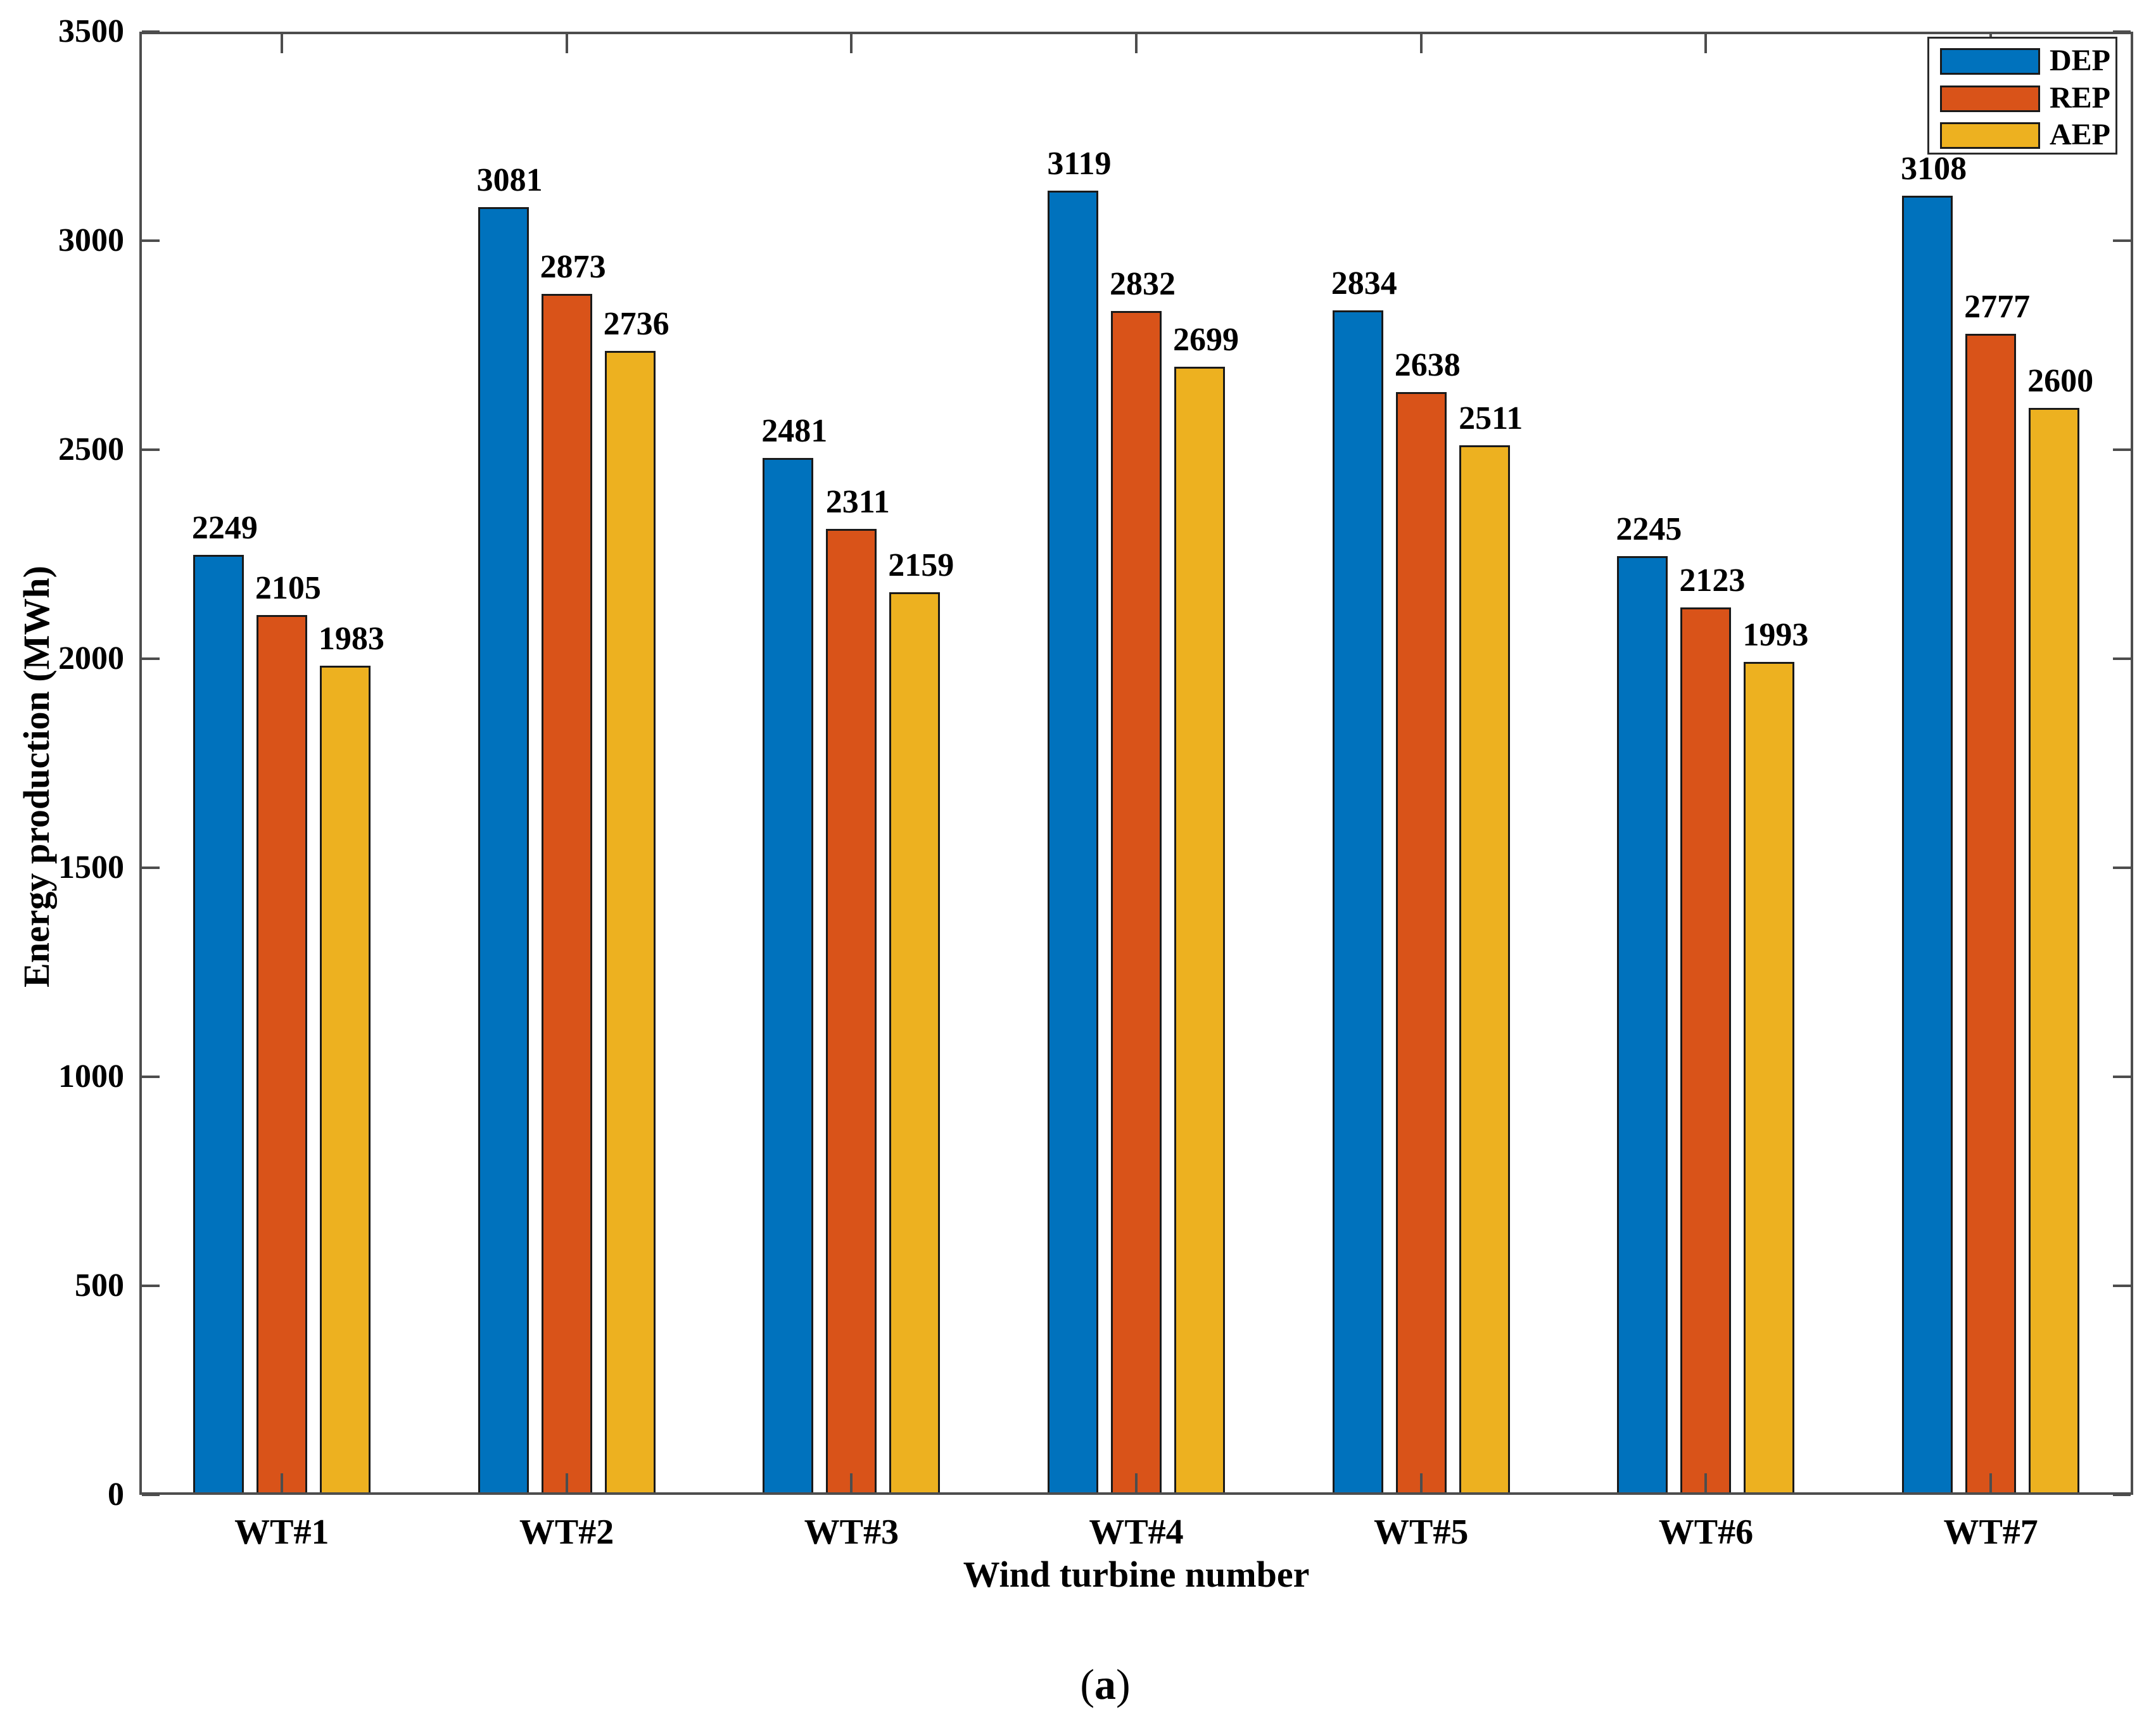  Describe the element at coordinates (224, 527) in the screenshot. I see `bar-value-label: 2249` at that location.